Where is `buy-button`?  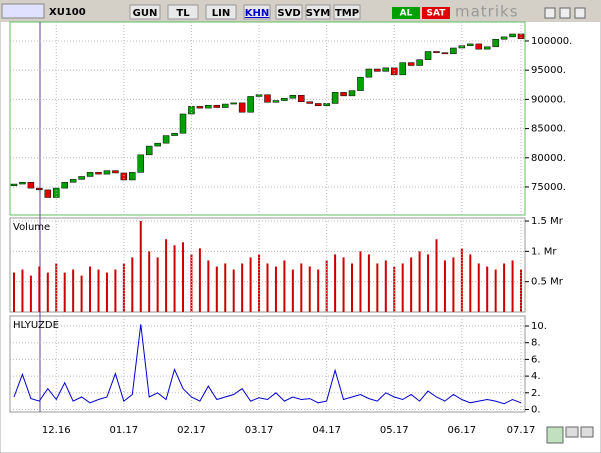 buy-button is located at coordinates (406, 13).